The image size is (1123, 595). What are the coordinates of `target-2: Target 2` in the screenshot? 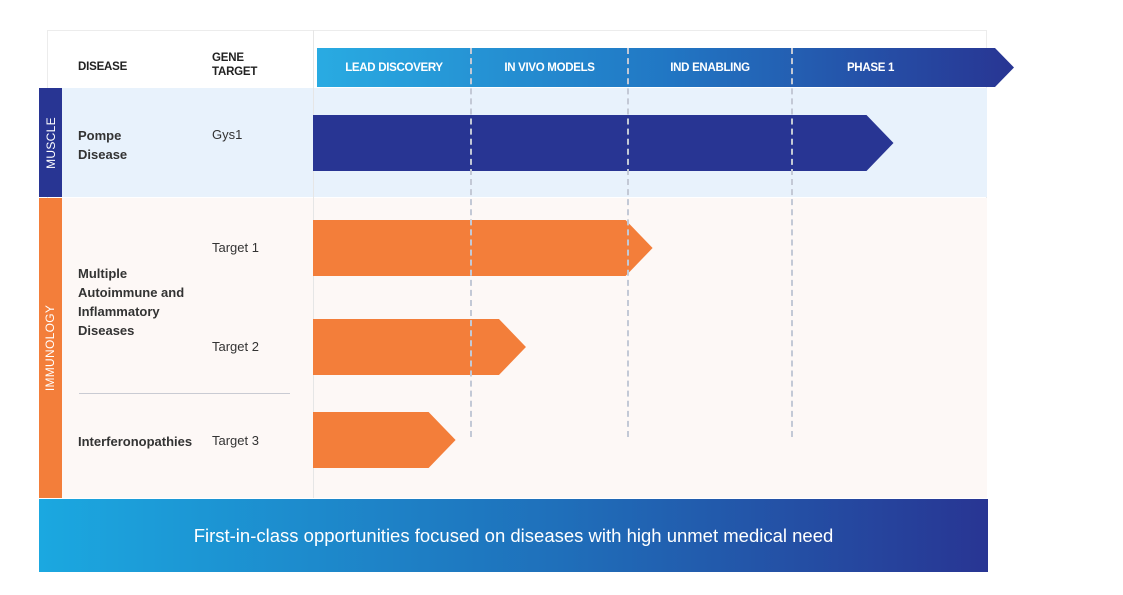 It's located at (235, 346).